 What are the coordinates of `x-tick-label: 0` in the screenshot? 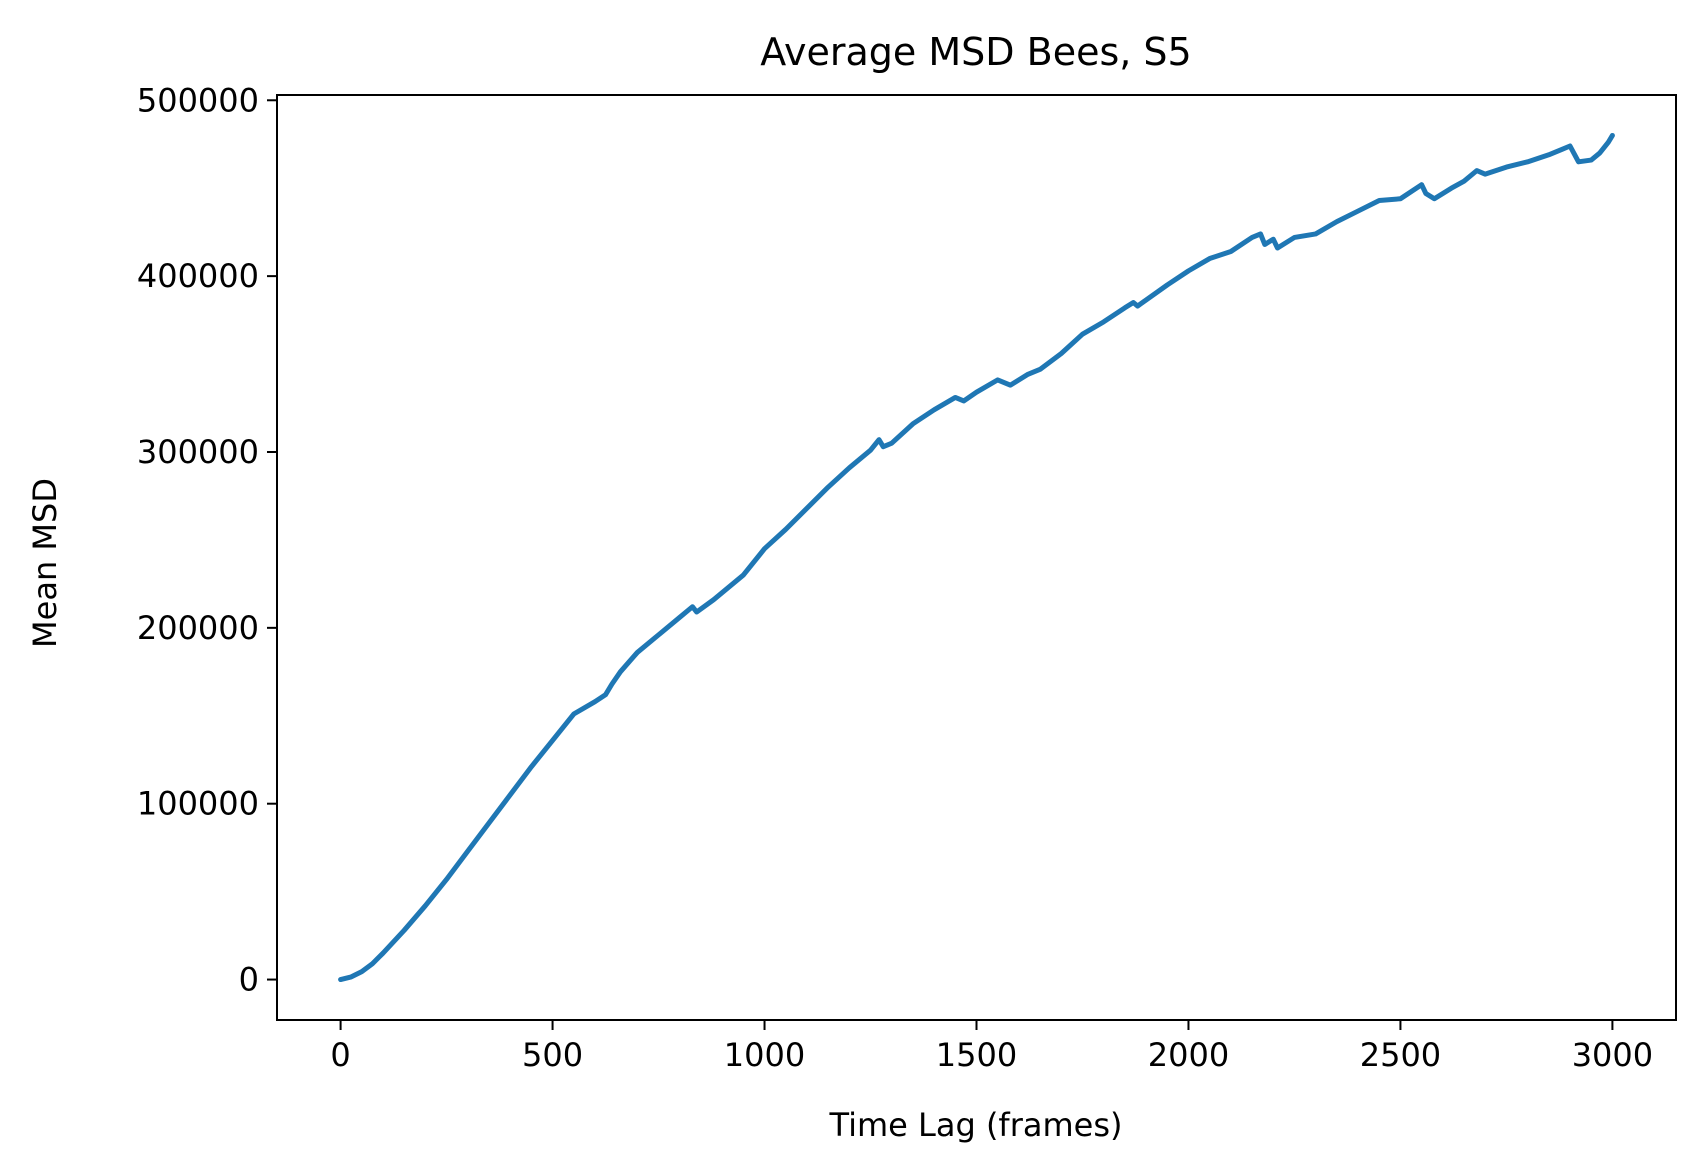 It's located at (340, 1055).